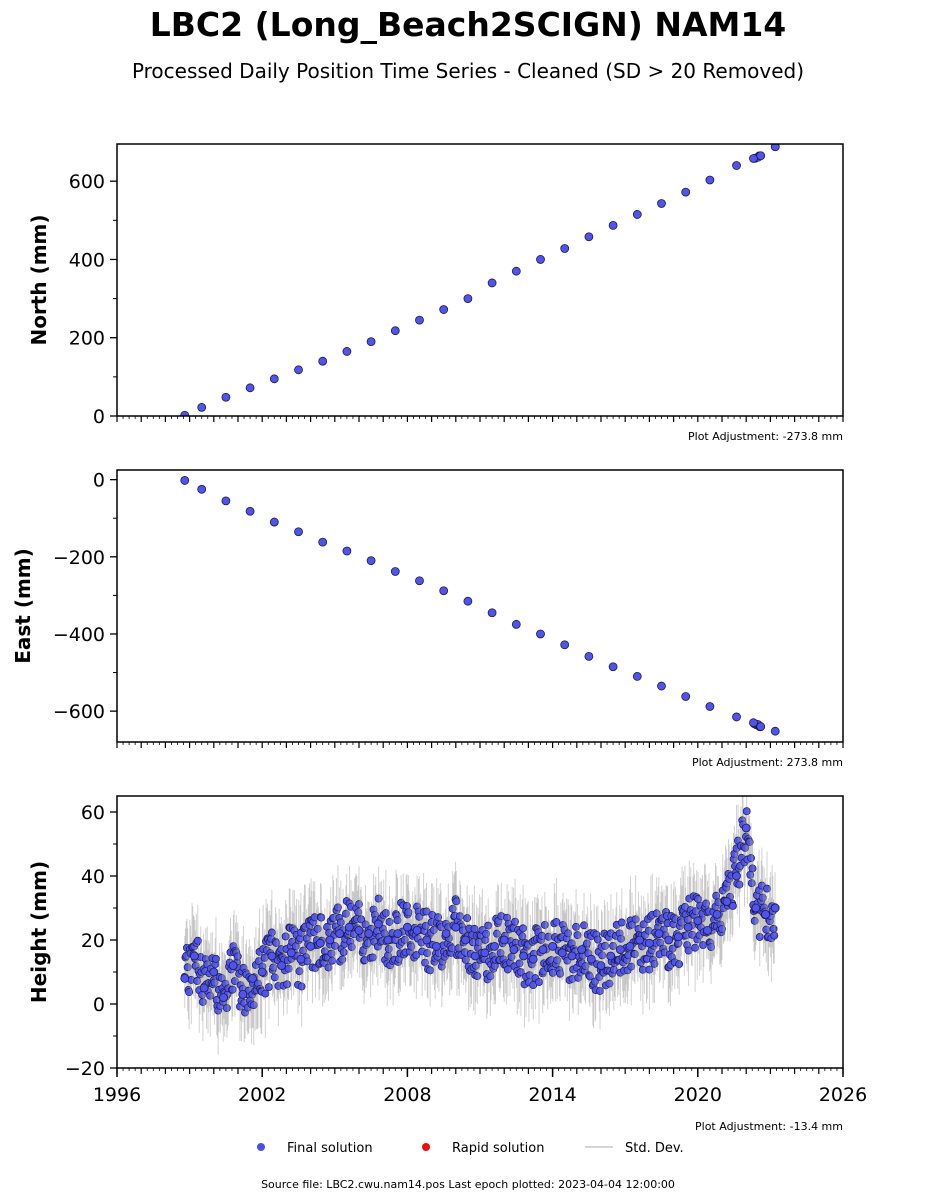  What do you see at coordinates (23, 606) in the screenshot?
I see `east-y-axis-label: East (mm)` at bounding box center [23, 606].